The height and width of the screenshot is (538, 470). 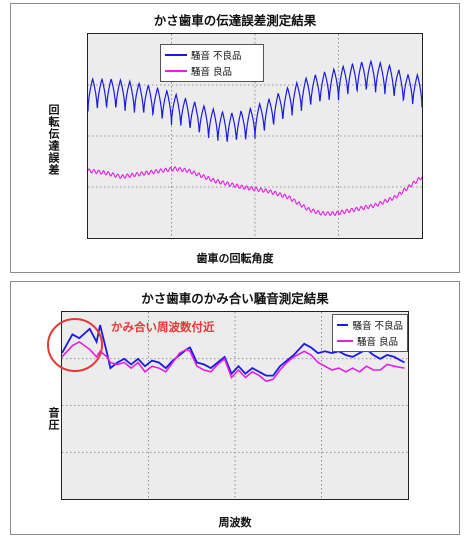 I want to click on annotation-text: かみ合い周波数付近, so click(x=163, y=327).